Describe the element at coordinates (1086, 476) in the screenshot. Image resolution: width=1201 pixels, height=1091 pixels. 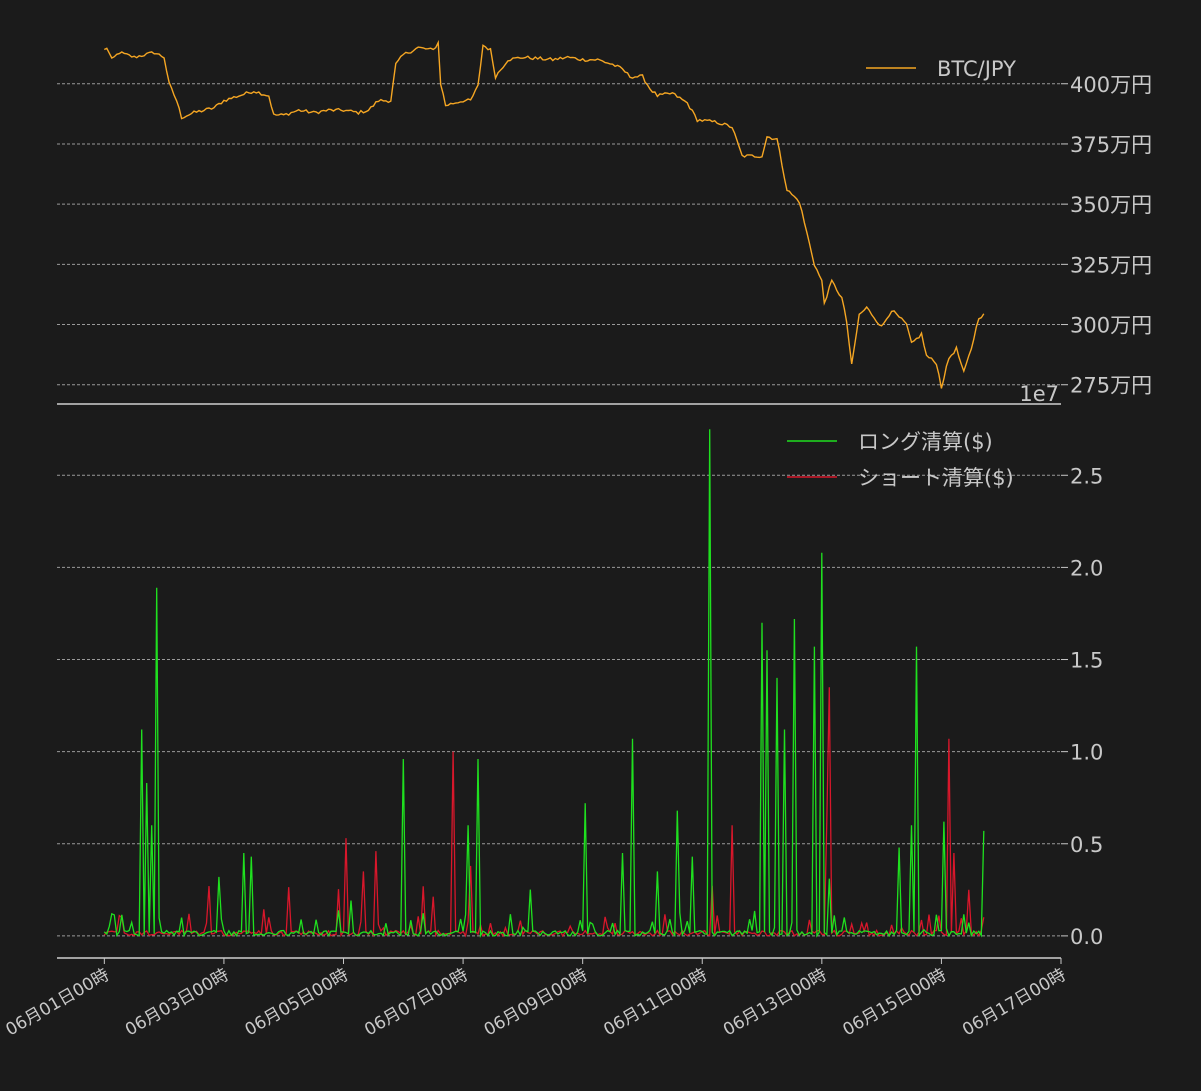
I see `liq-ytick-label: 2.5` at that location.